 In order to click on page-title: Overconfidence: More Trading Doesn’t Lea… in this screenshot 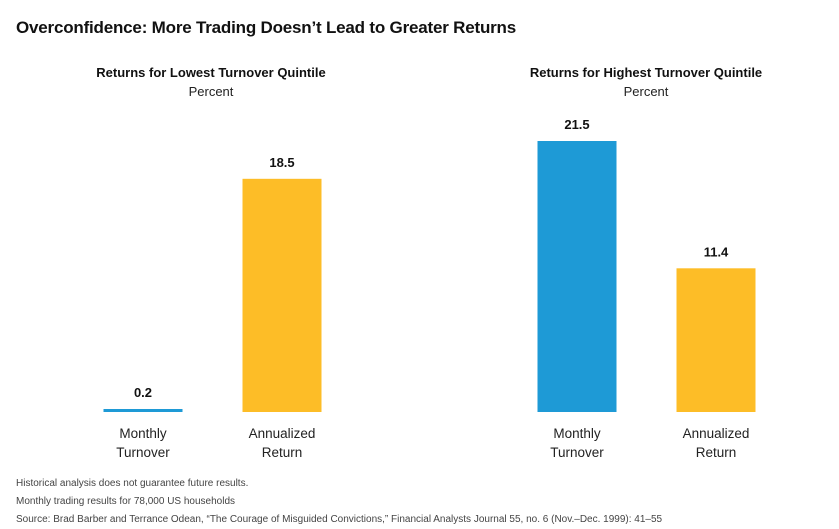, I will do `click(266, 27)`.